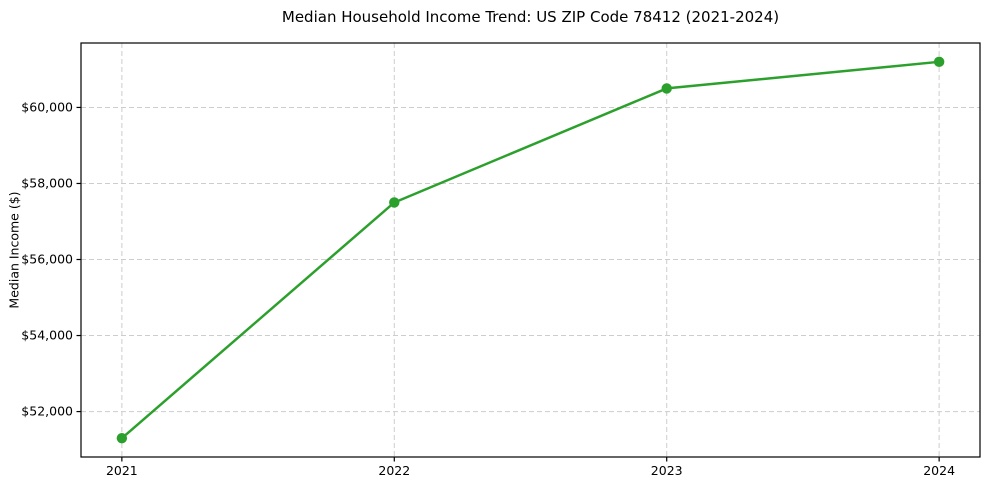 The width and height of the screenshot is (989, 490). What do you see at coordinates (122, 470) in the screenshot?
I see `x-tick-label: 2021` at bounding box center [122, 470].